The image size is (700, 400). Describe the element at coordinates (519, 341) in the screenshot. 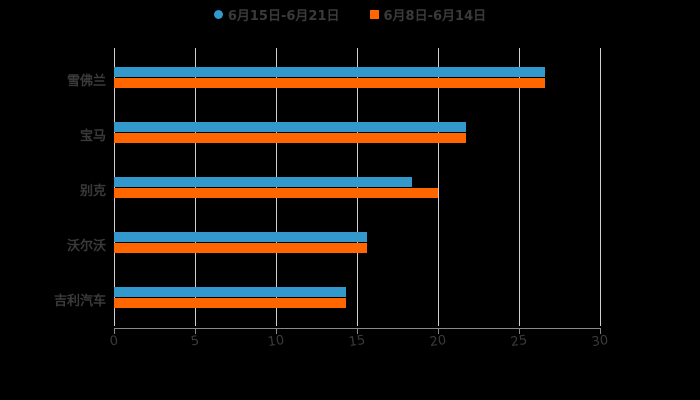

I see `x-tick-label: 25` at that location.